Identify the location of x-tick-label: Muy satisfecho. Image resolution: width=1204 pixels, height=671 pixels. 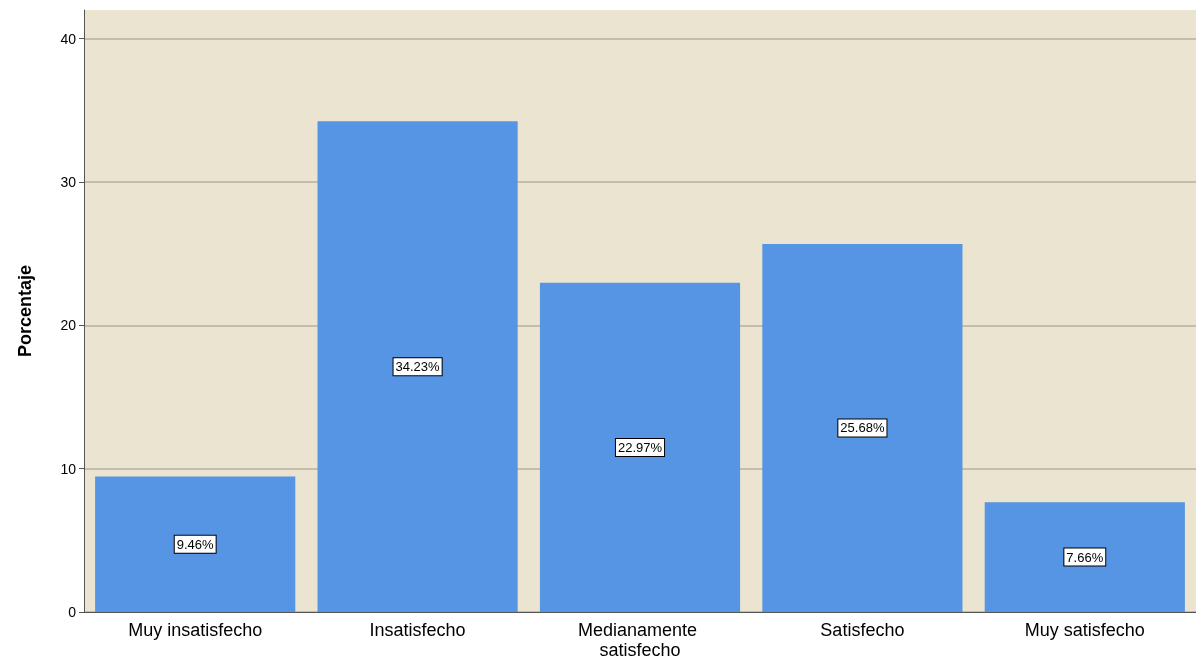
(1084, 630).